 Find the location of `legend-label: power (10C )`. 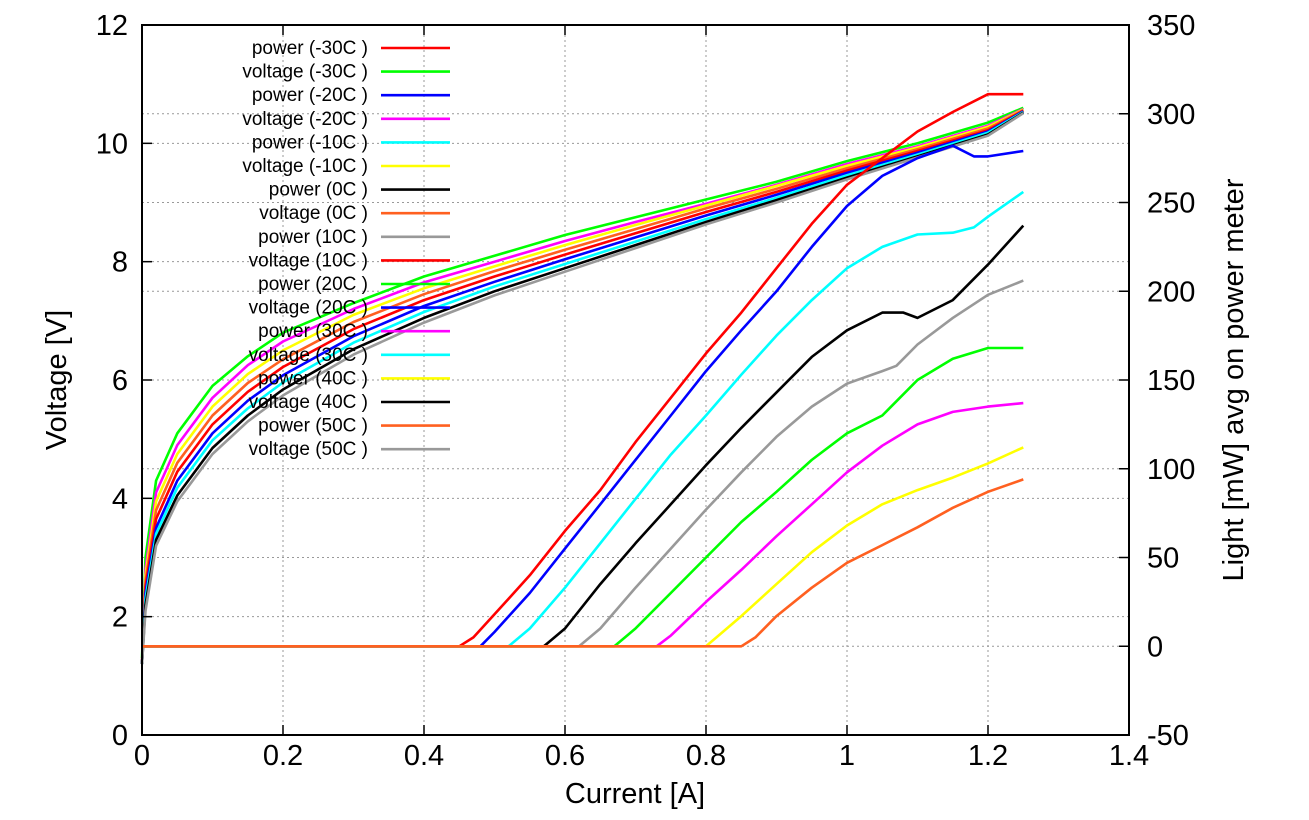

legend-label: power (10C ) is located at coordinates (313, 237).